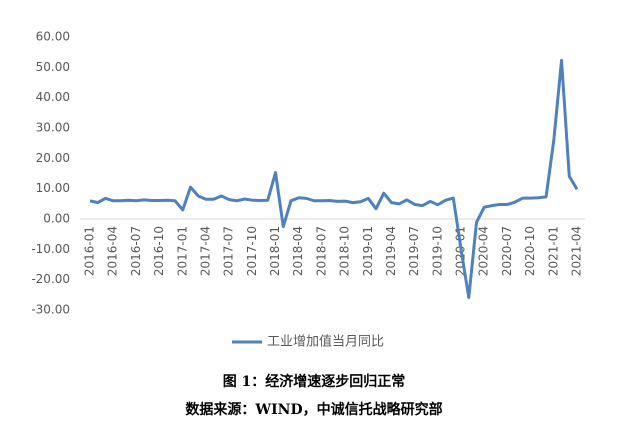  Describe the element at coordinates (56, 219) in the screenshot. I see `y-tick-label: 0.00` at that location.